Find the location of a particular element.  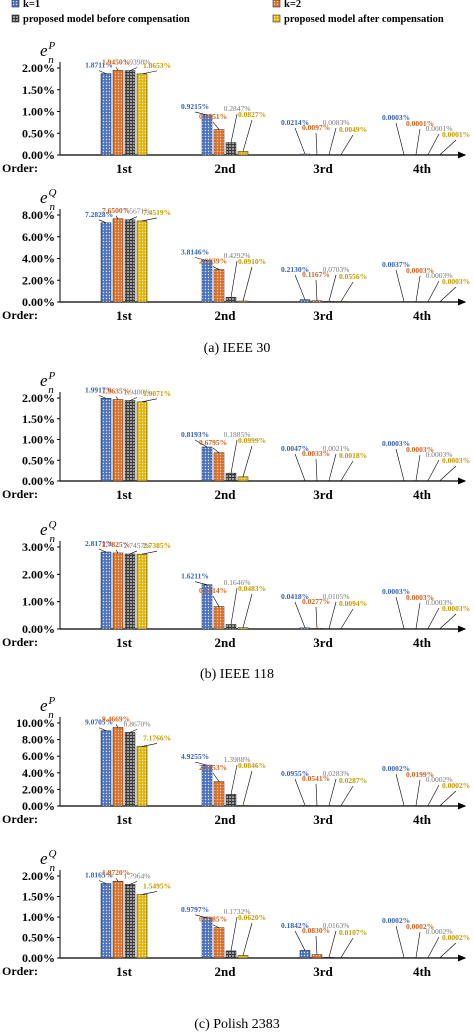

y-tick-label: 2.00% is located at coordinates (38, 574).